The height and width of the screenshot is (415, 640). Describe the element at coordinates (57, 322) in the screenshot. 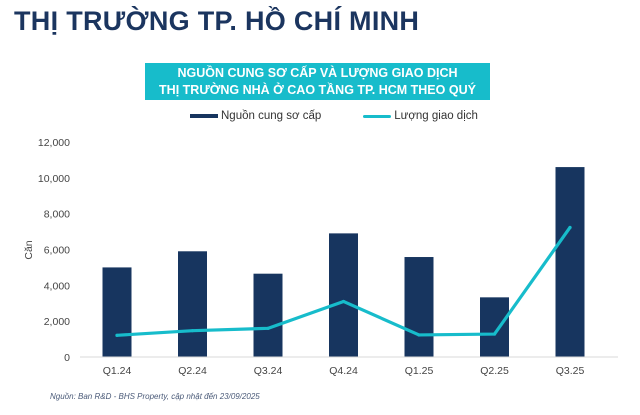

I see `y-tick-label: 2,000` at that location.